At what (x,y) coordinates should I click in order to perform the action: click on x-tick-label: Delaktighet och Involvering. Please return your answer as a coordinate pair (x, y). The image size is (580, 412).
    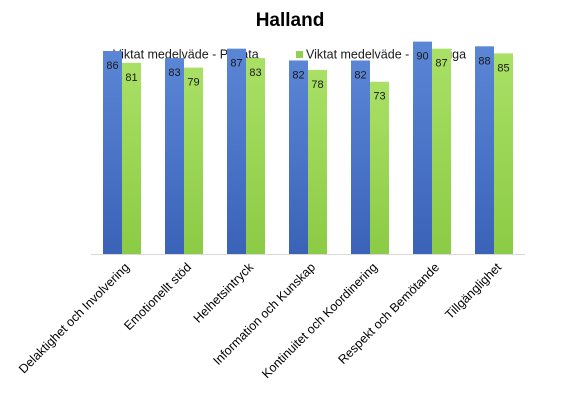
    Looking at the image, I should click on (74, 318).